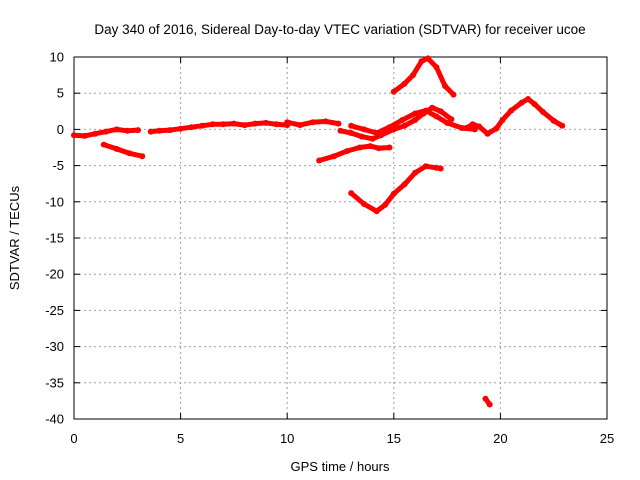  Describe the element at coordinates (73, 438) in the screenshot. I see `x-tick-label: 0` at that location.